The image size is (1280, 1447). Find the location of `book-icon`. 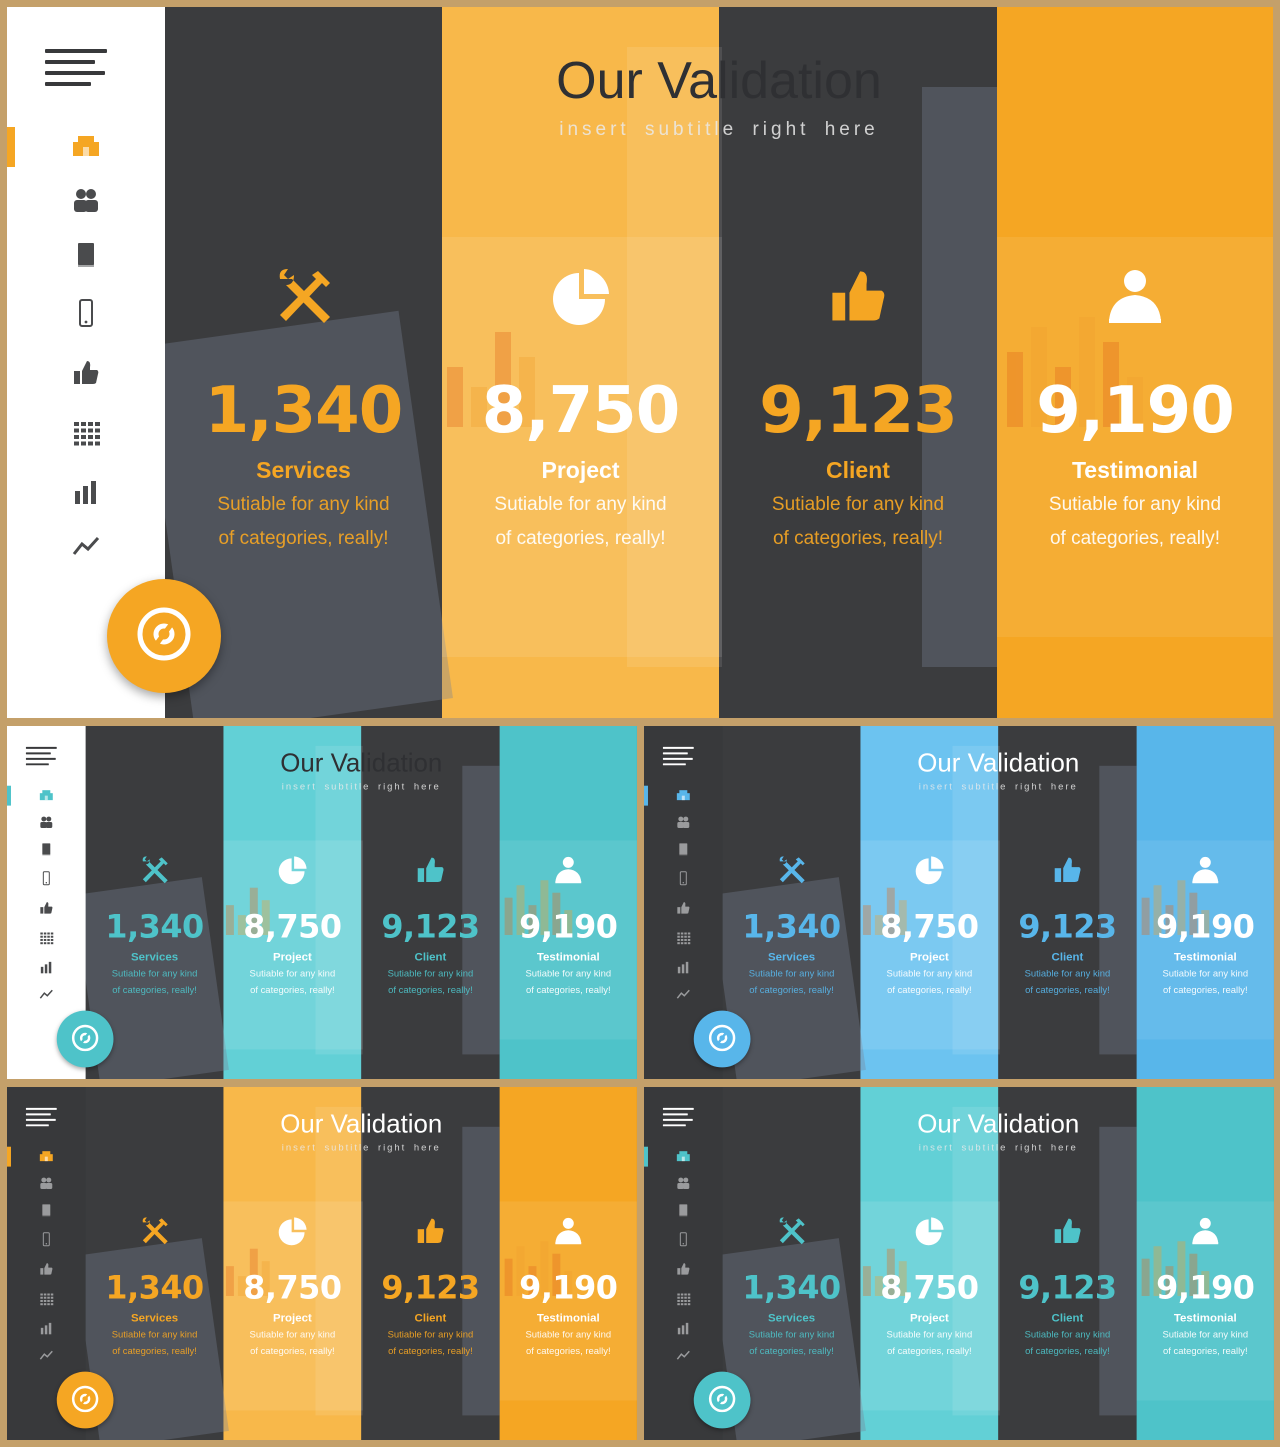

book-icon is located at coordinates (86, 257).